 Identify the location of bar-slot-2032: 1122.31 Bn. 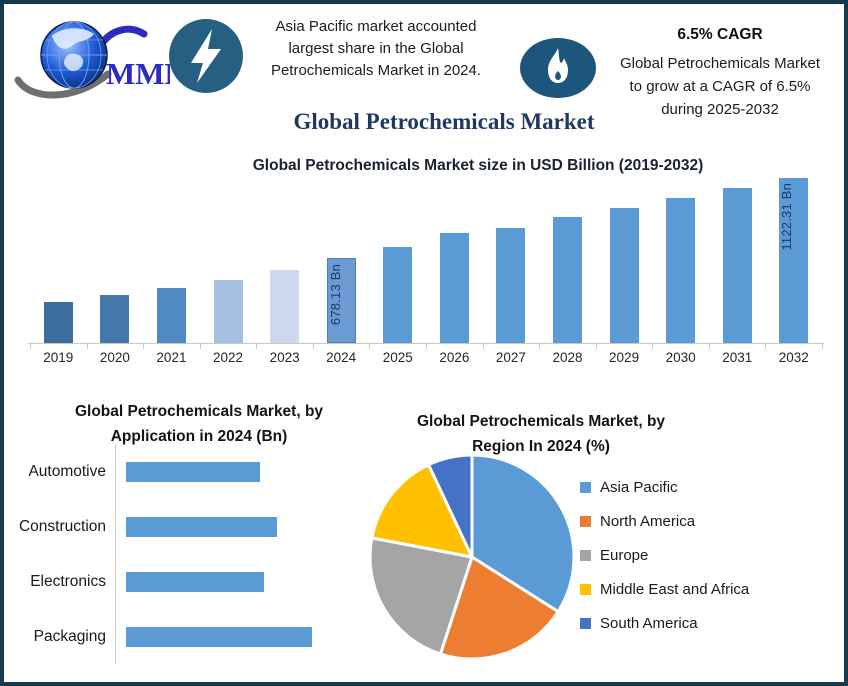
(794, 260).